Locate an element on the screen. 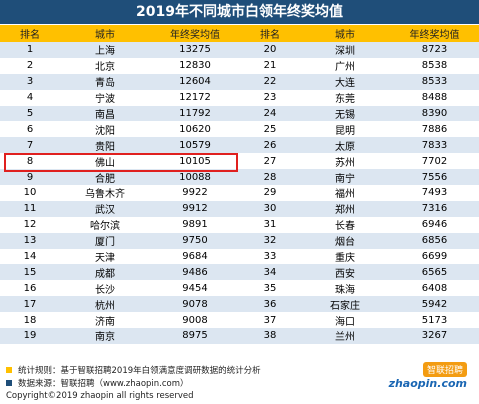 Image resolution: width=479 pixels, height=404 pixels. cell: 15 is located at coordinates (30, 272).